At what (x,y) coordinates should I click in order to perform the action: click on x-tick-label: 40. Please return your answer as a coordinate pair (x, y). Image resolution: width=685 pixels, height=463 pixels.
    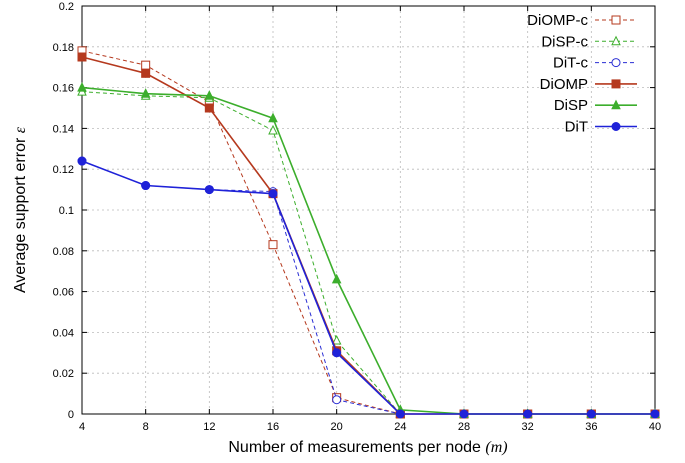
    Looking at the image, I should click on (655, 427).